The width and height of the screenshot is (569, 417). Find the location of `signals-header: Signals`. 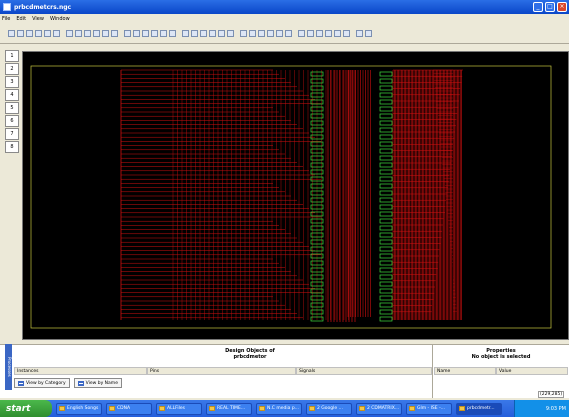

signals-header: Signals is located at coordinates (364, 371).